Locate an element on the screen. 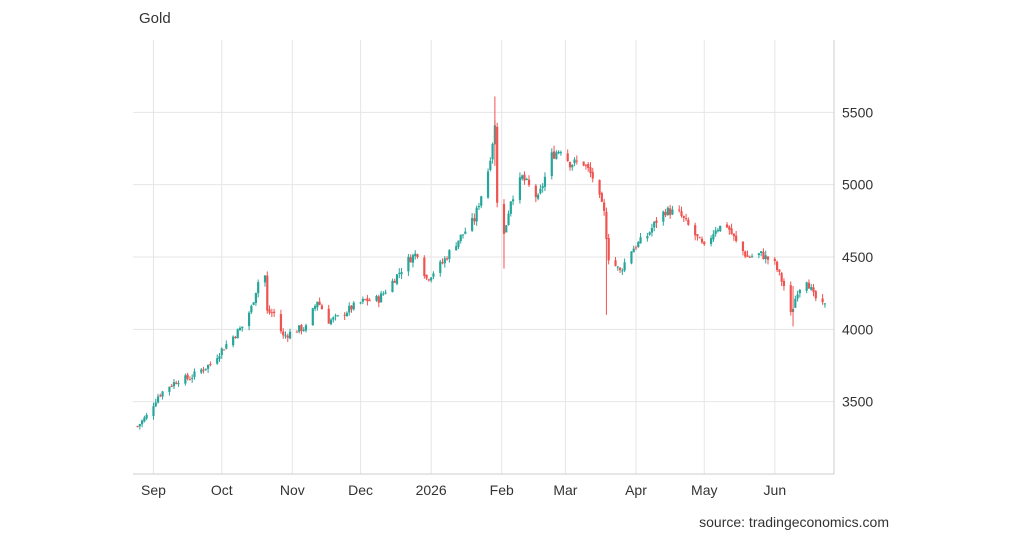 This screenshot has width=1024, height=536. x-tick-label: Dec is located at coordinates (360, 490).